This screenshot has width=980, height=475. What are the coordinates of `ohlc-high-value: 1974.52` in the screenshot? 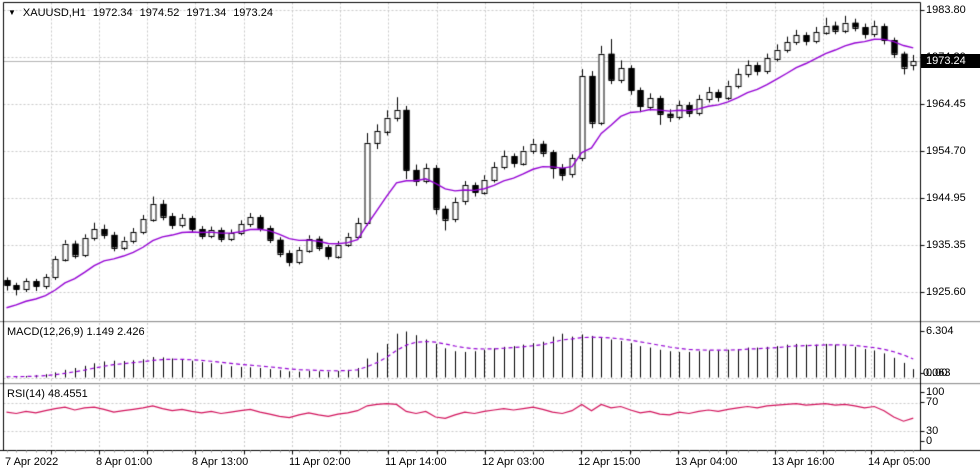 It's located at (159, 13).